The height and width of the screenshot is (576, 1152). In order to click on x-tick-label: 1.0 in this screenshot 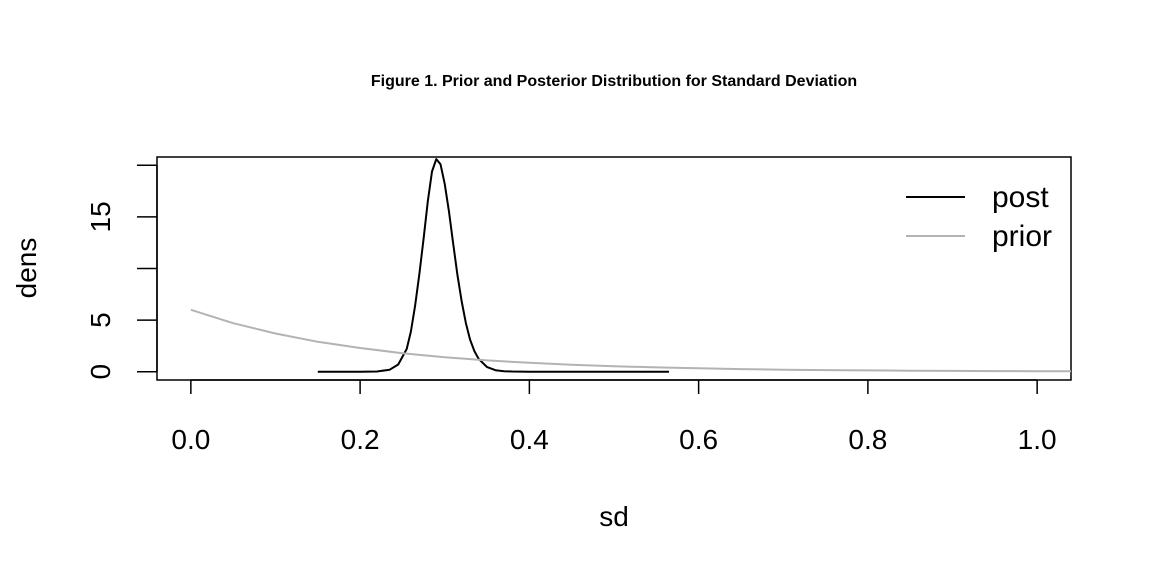, I will do `click(1037, 439)`.